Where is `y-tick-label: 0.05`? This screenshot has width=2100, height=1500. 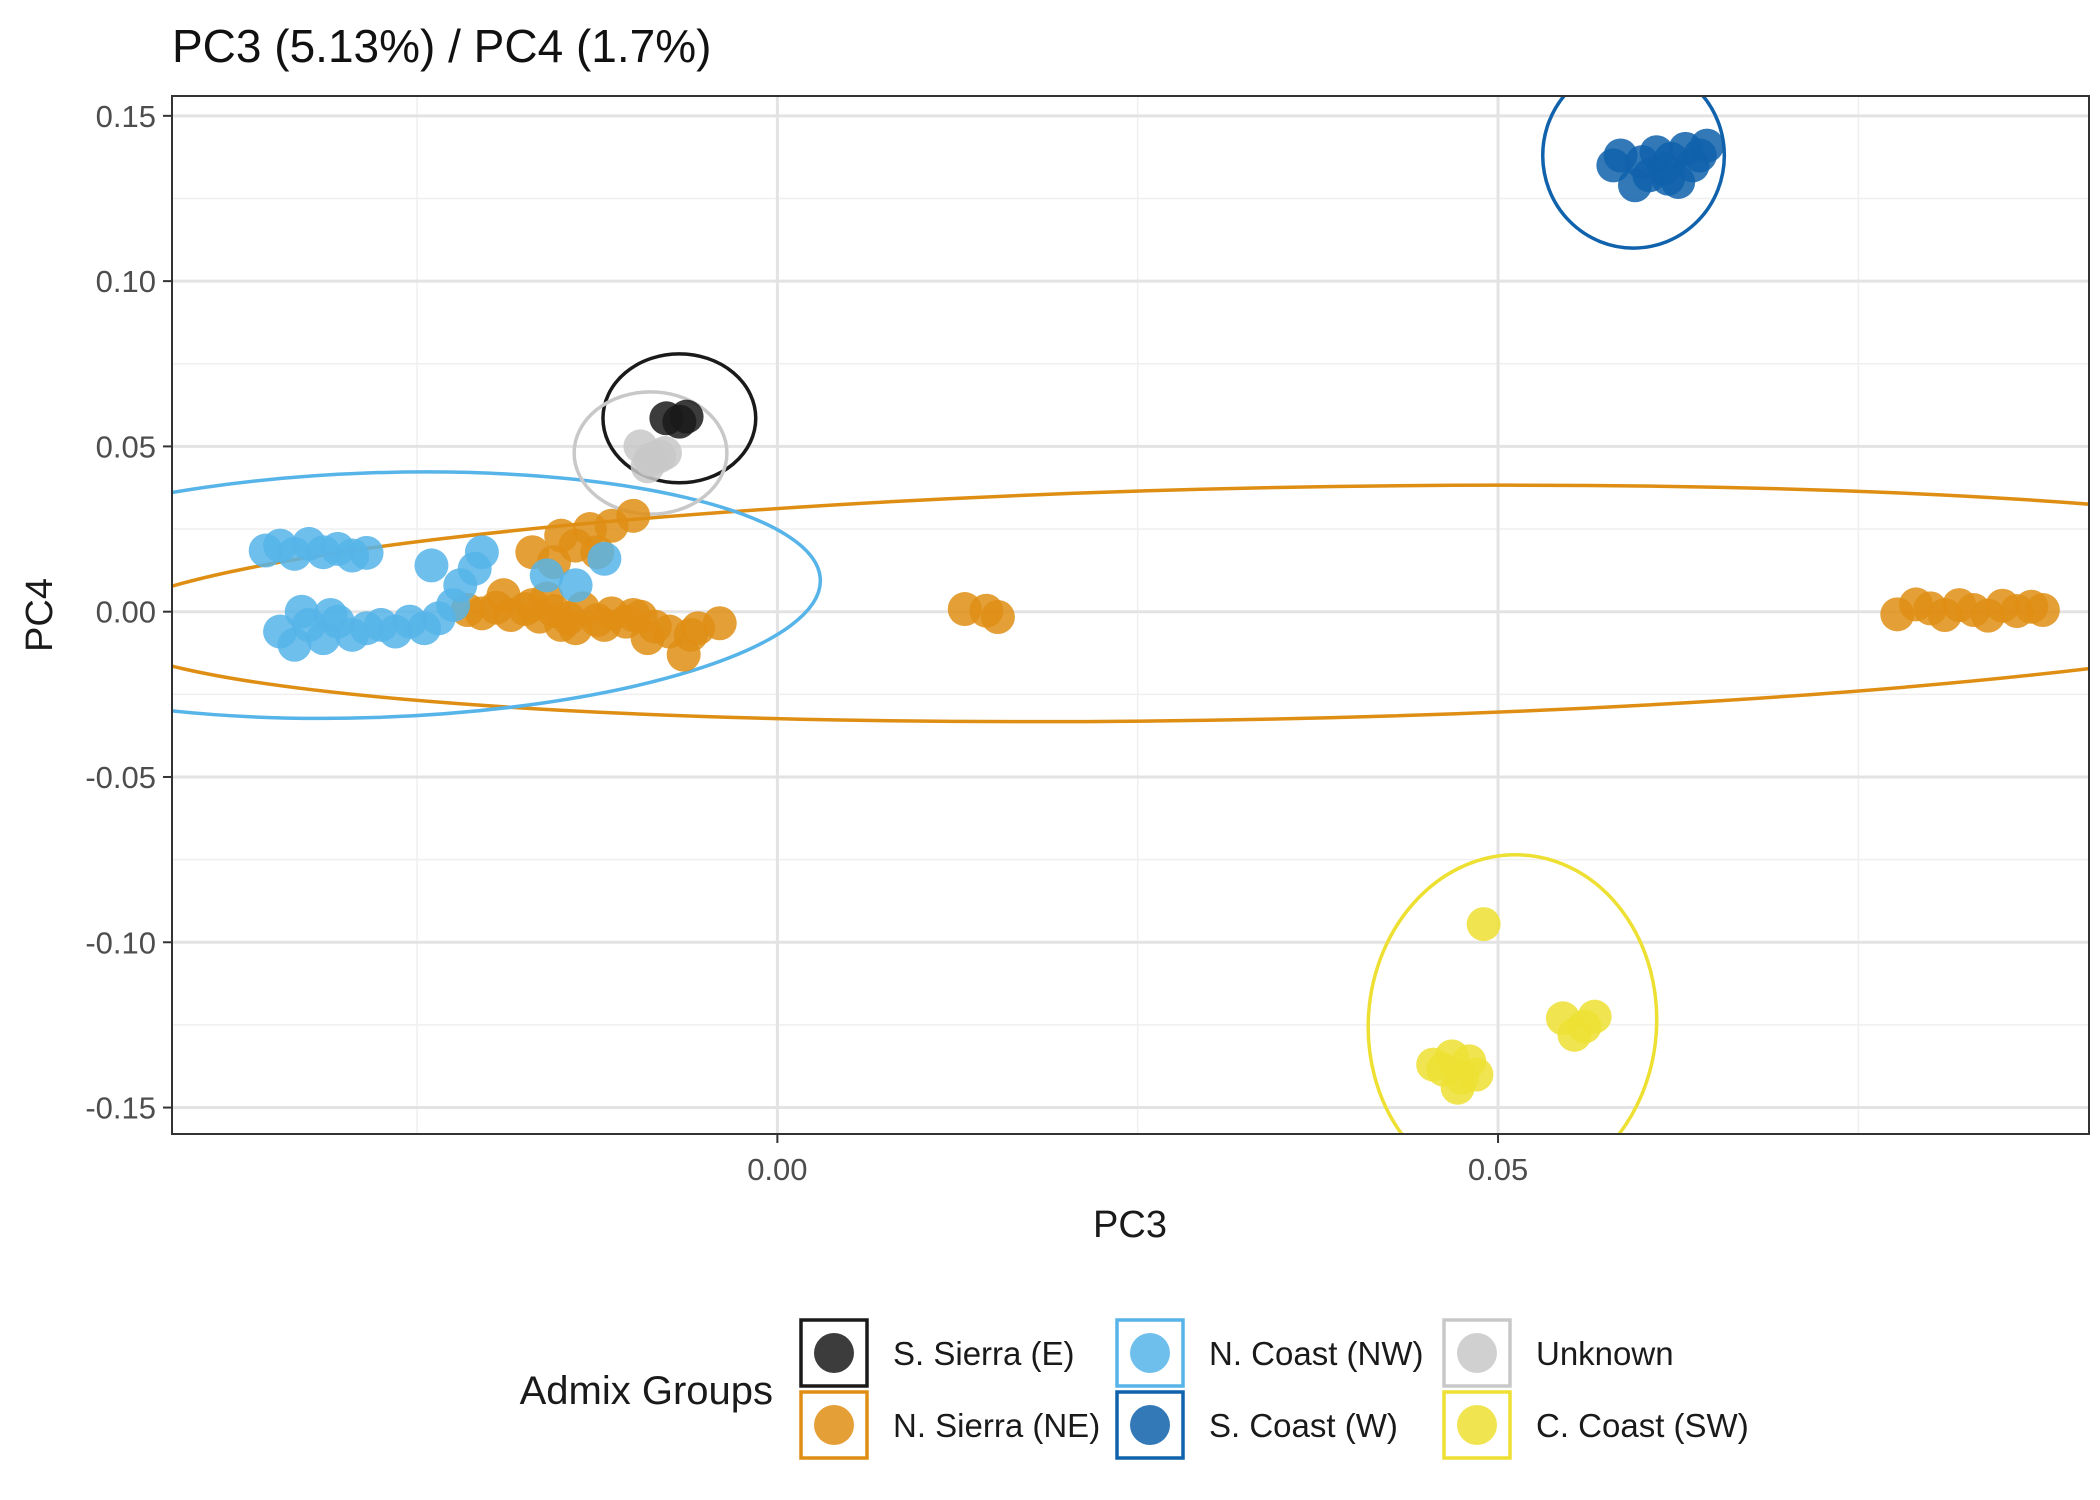
y-tick-label: 0.05 is located at coordinates (126, 446).